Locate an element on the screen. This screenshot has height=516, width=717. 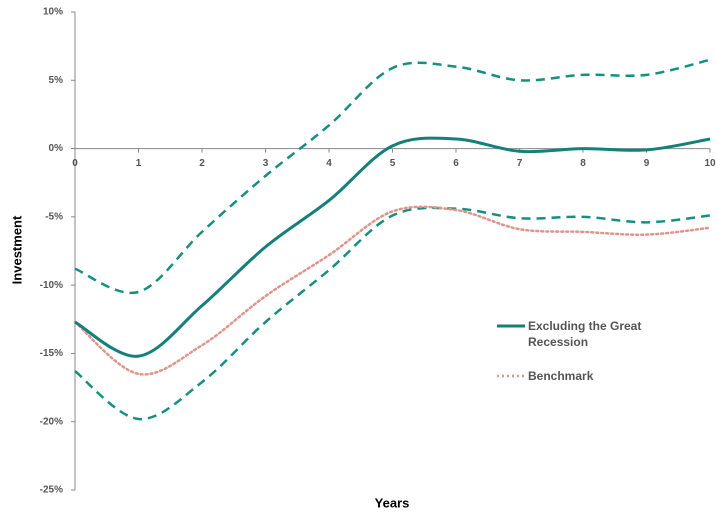
x-tick-label: 2 is located at coordinates (202, 163).